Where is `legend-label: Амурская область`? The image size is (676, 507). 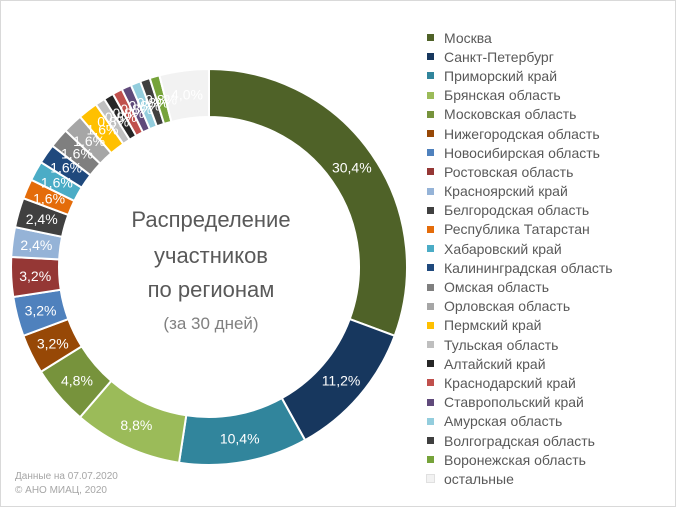
legend-label: Амурская область is located at coordinates (503, 421).